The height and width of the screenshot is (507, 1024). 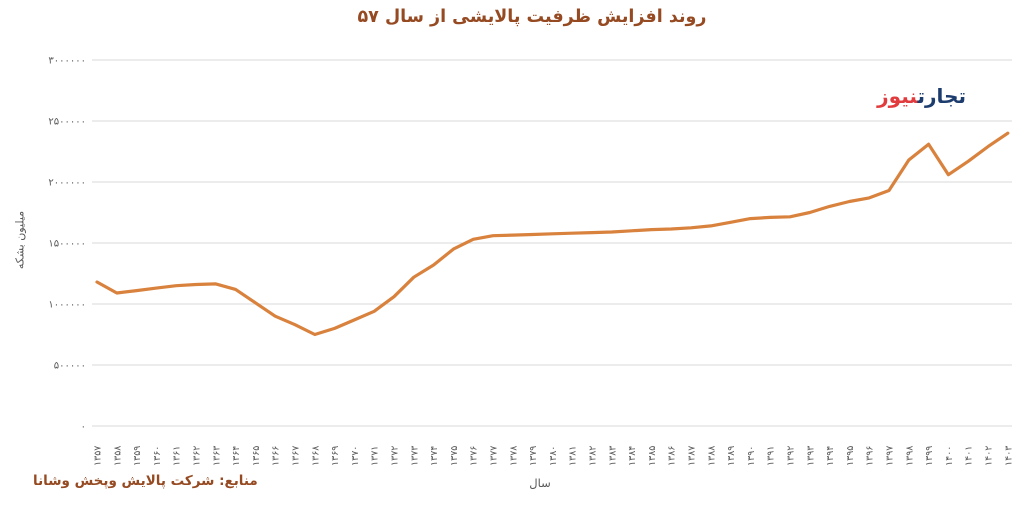 What do you see at coordinates (692, 456) in the screenshot?
I see `x-tick-label-year: ۱۳۸۷` at bounding box center [692, 456].